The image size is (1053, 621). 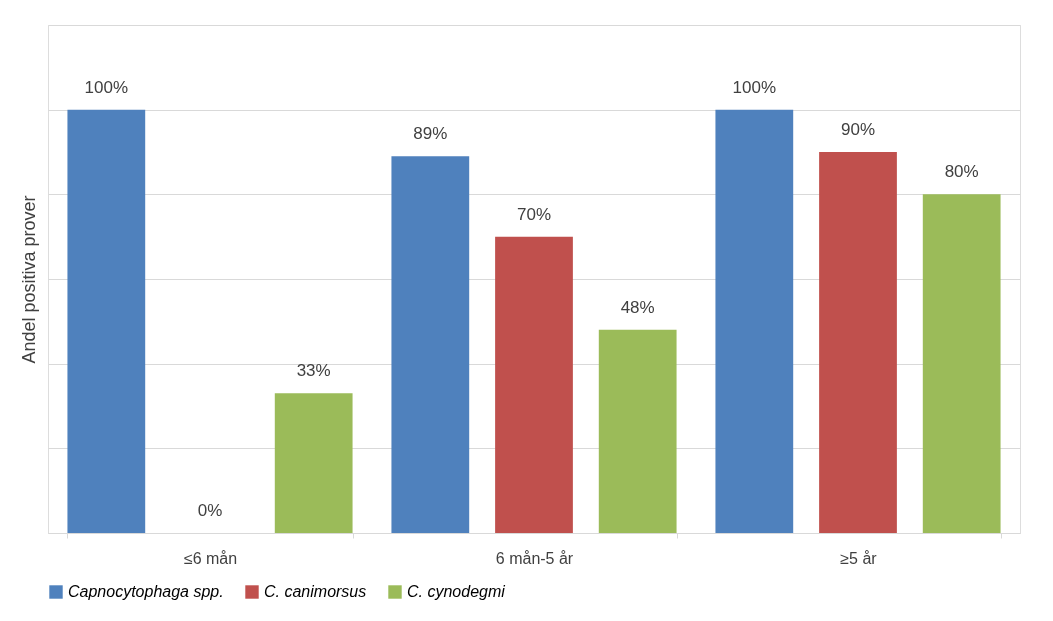 I want to click on x-tick-label: ≤6 mån, so click(x=210, y=558).